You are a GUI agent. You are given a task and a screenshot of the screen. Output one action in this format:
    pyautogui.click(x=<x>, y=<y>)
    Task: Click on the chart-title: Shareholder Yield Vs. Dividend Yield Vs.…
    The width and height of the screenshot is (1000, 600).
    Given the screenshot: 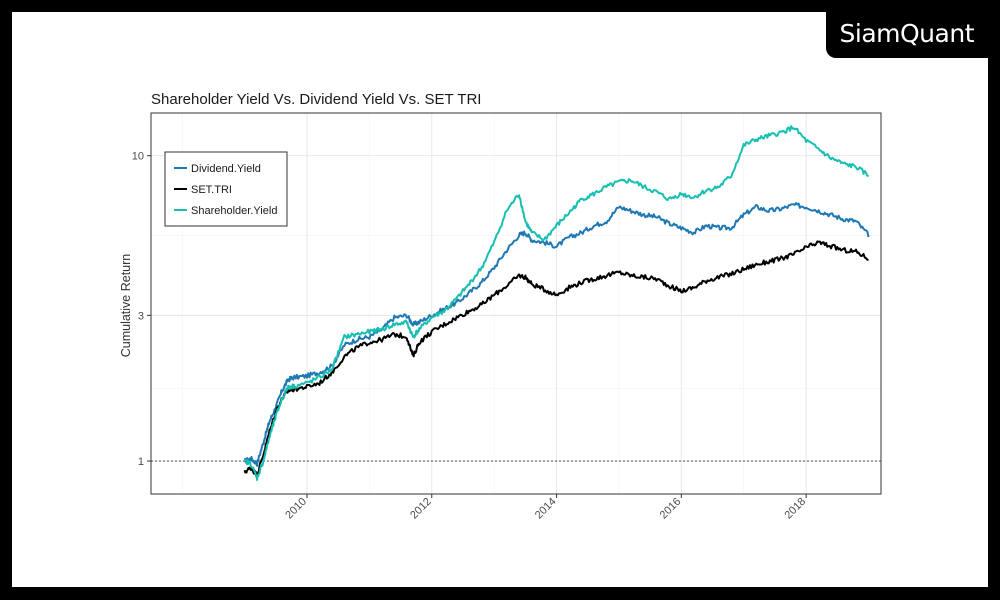 What is the action you would take?
    pyautogui.click(x=316, y=99)
    